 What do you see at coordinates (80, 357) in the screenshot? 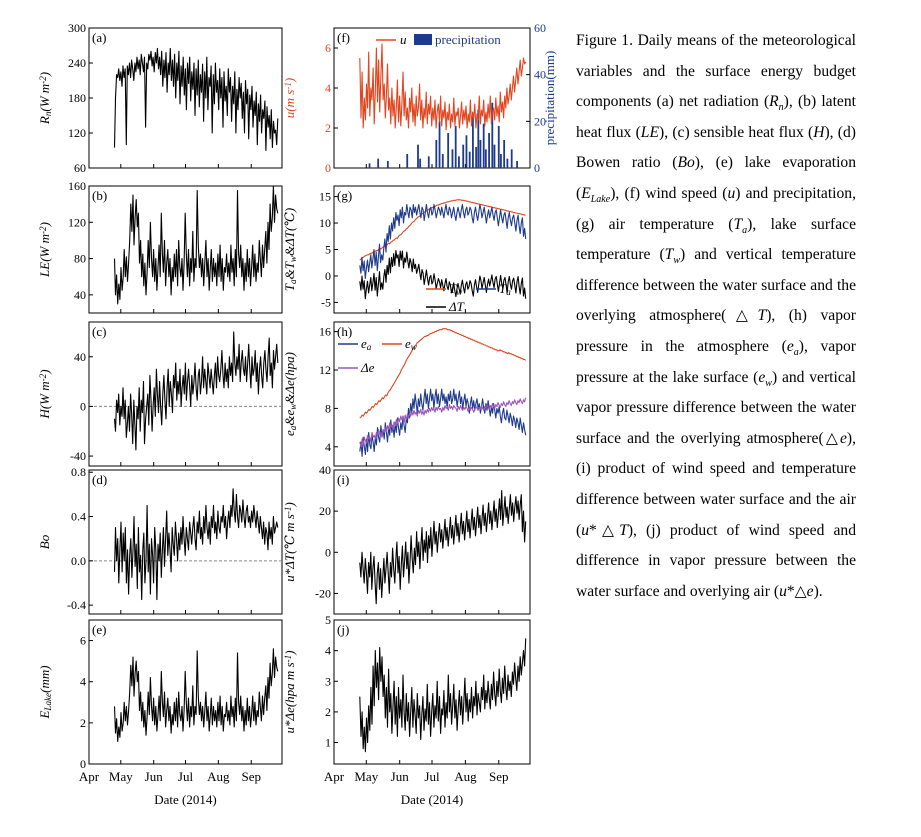
I see `y-tick-label: 40` at bounding box center [80, 357].